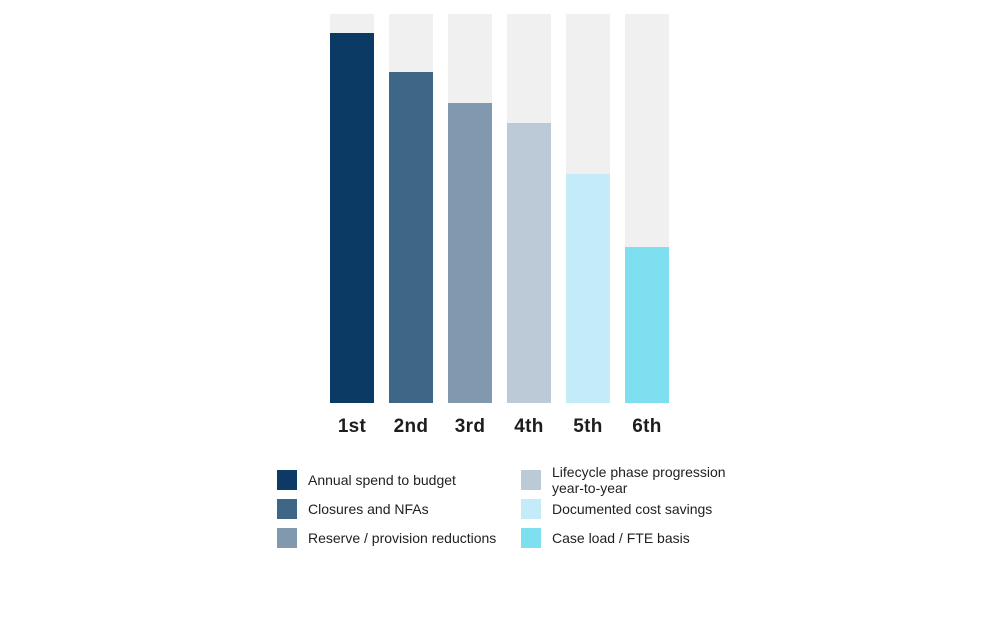  I want to click on legend-item: Documented cost savings, so click(623, 509).